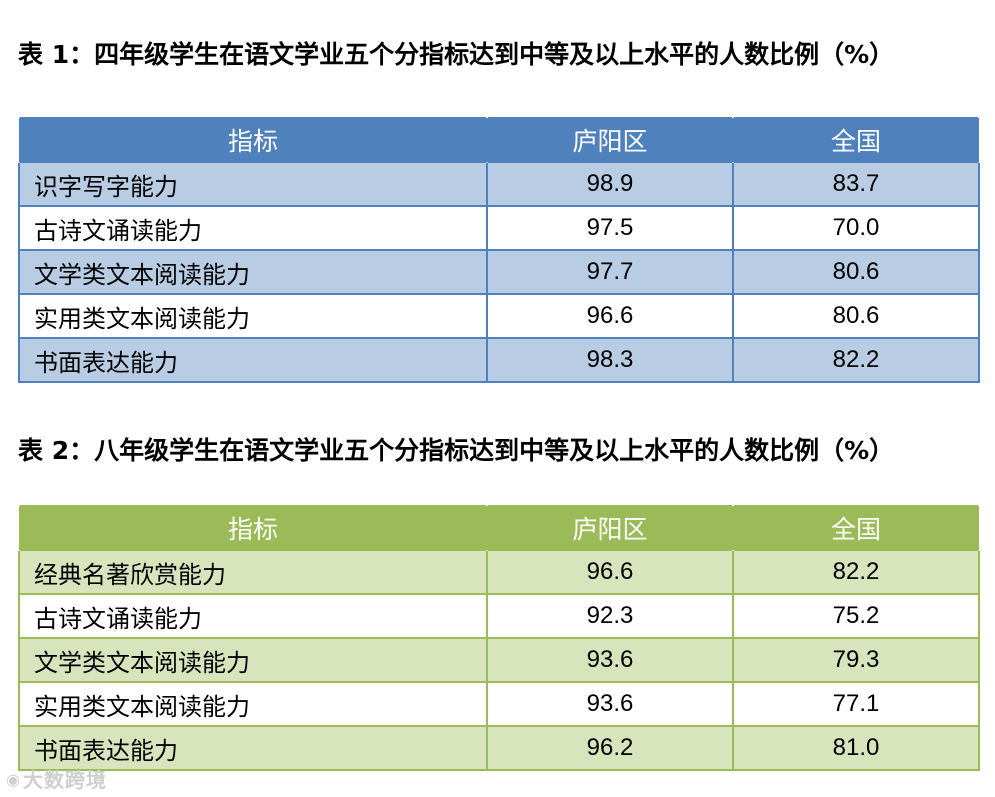 This screenshot has height=797, width=995. I want to click on table2-row4-luyang: 93.6, so click(610, 704).